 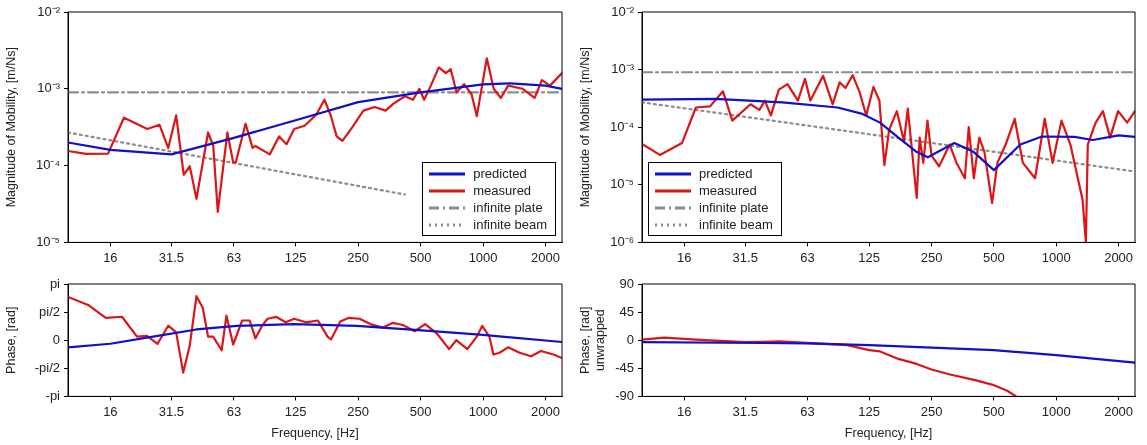 I want to click on text: Phase, [rad], so click(x=584, y=340).